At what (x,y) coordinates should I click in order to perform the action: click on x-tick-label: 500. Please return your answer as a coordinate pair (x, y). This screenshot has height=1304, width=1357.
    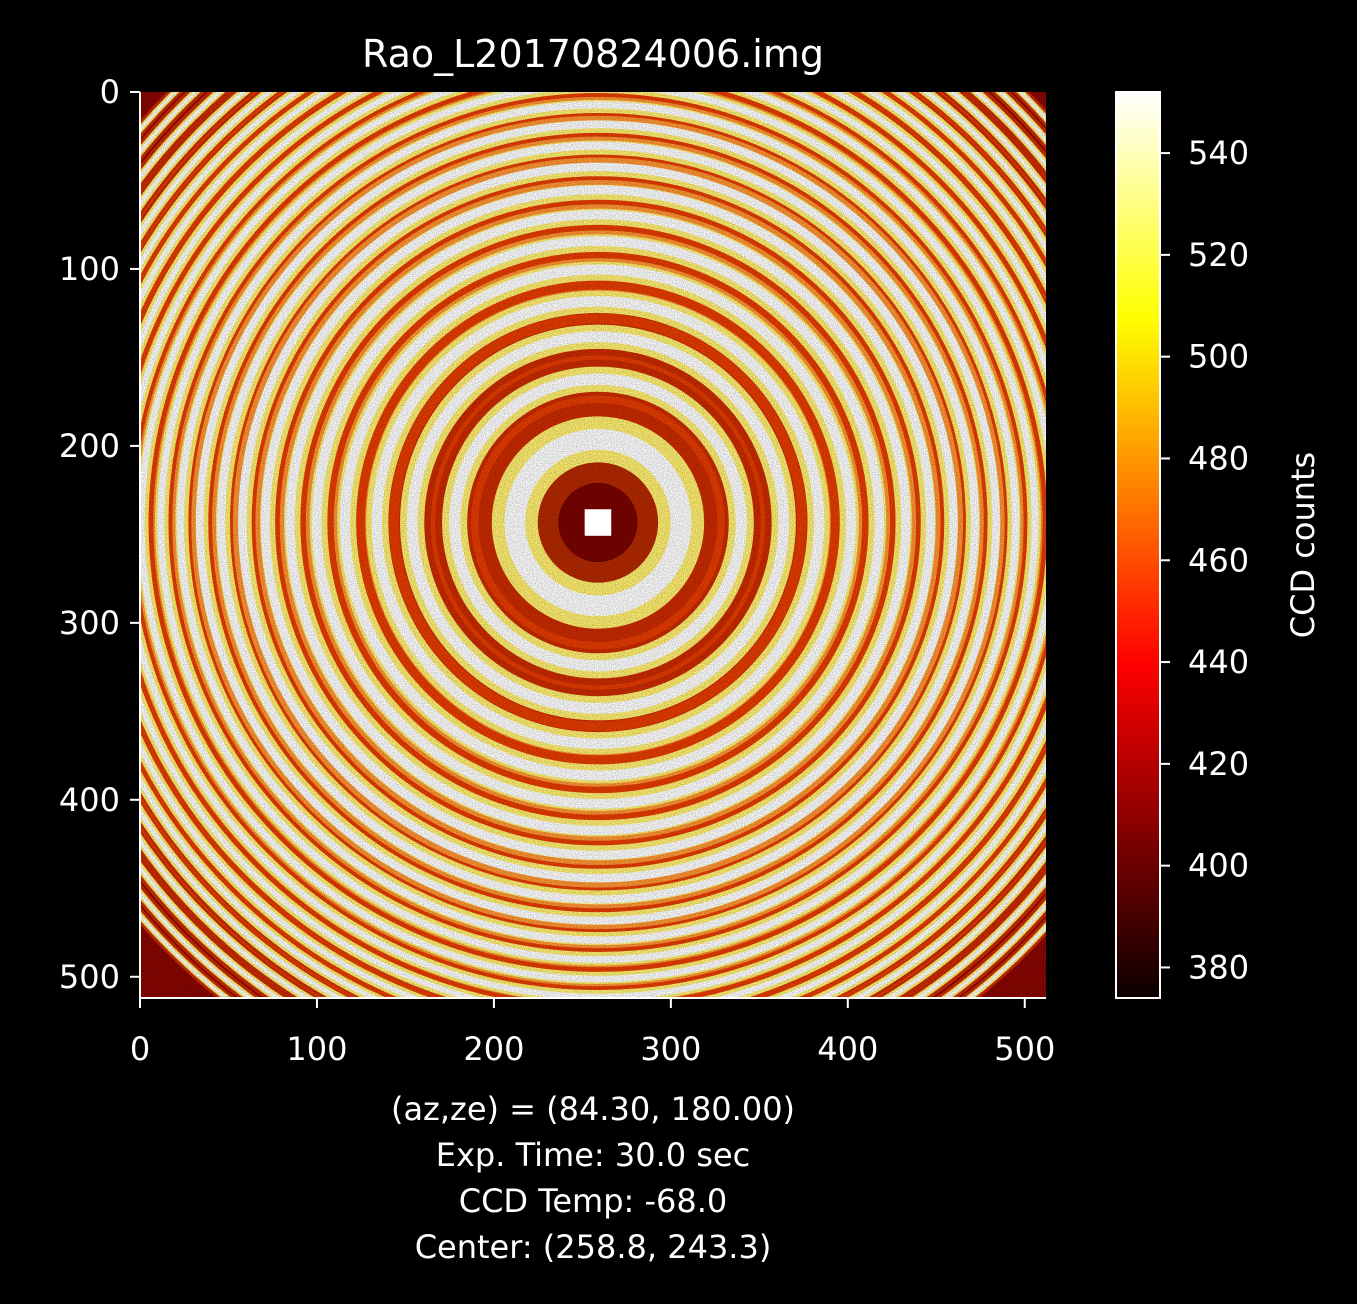
    Looking at the image, I should click on (1024, 1049).